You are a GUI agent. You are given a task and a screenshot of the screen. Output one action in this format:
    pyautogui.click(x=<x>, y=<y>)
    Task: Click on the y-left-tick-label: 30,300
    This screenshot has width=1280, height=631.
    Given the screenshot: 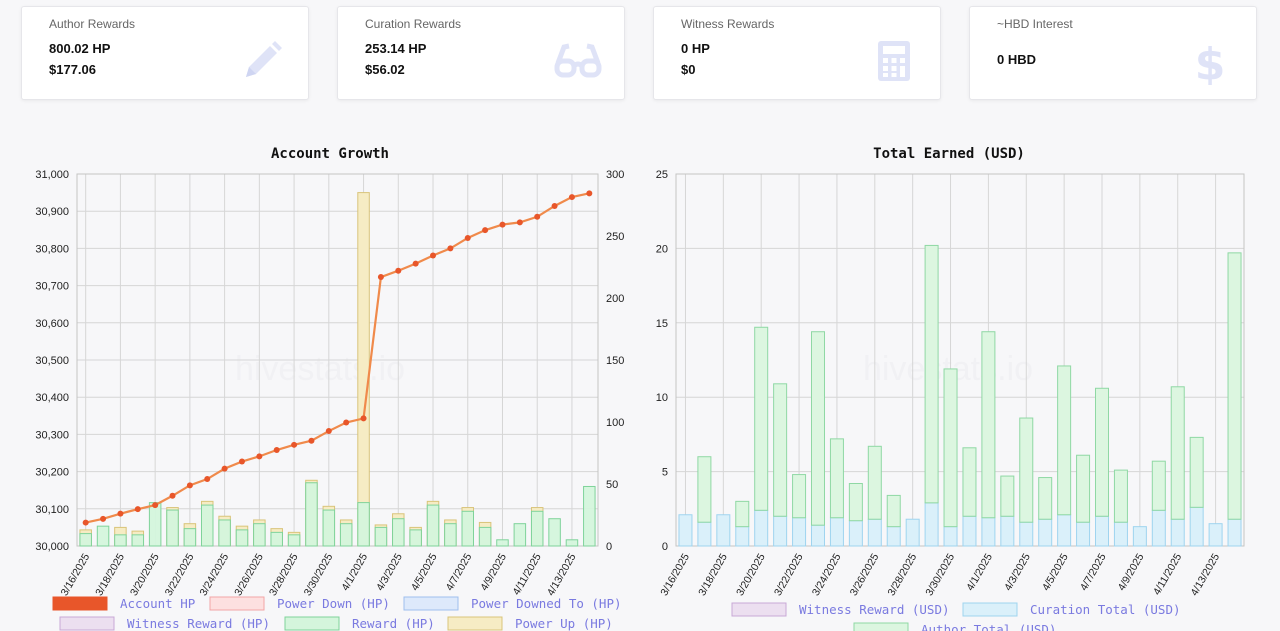 What is the action you would take?
    pyautogui.click(x=52, y=435)
    